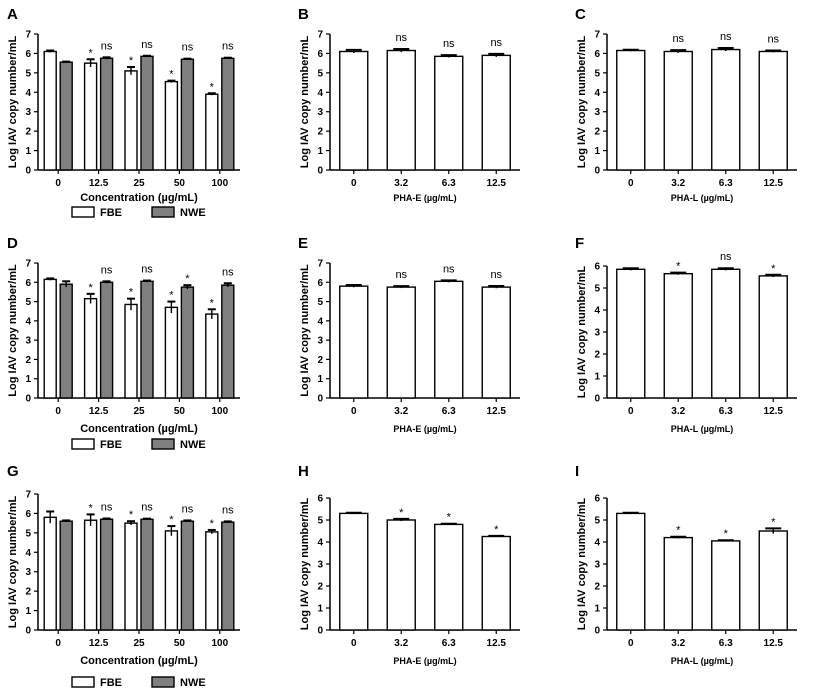 The height and width of the screenshot is (696, 817). I want to click on legend-swatch-fbe, so click(83, 444).